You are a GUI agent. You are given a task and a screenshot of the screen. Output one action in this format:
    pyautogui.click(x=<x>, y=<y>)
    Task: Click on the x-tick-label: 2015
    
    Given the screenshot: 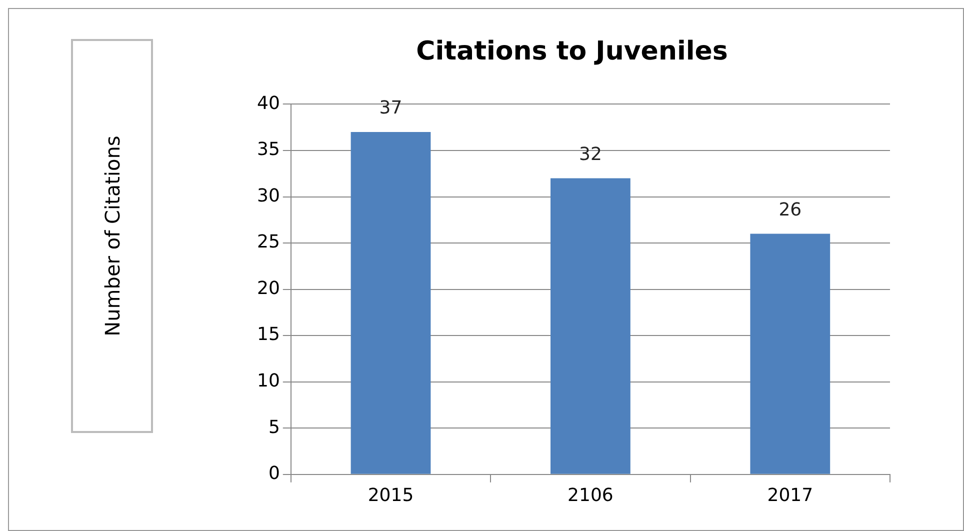 What is the action you would take?
    pyautogui.click(x=391, y=495)
    